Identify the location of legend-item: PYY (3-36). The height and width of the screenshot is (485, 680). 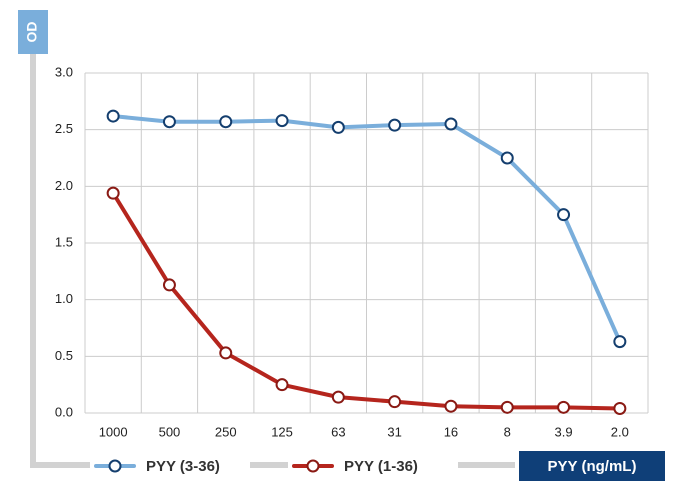
(170, 466).